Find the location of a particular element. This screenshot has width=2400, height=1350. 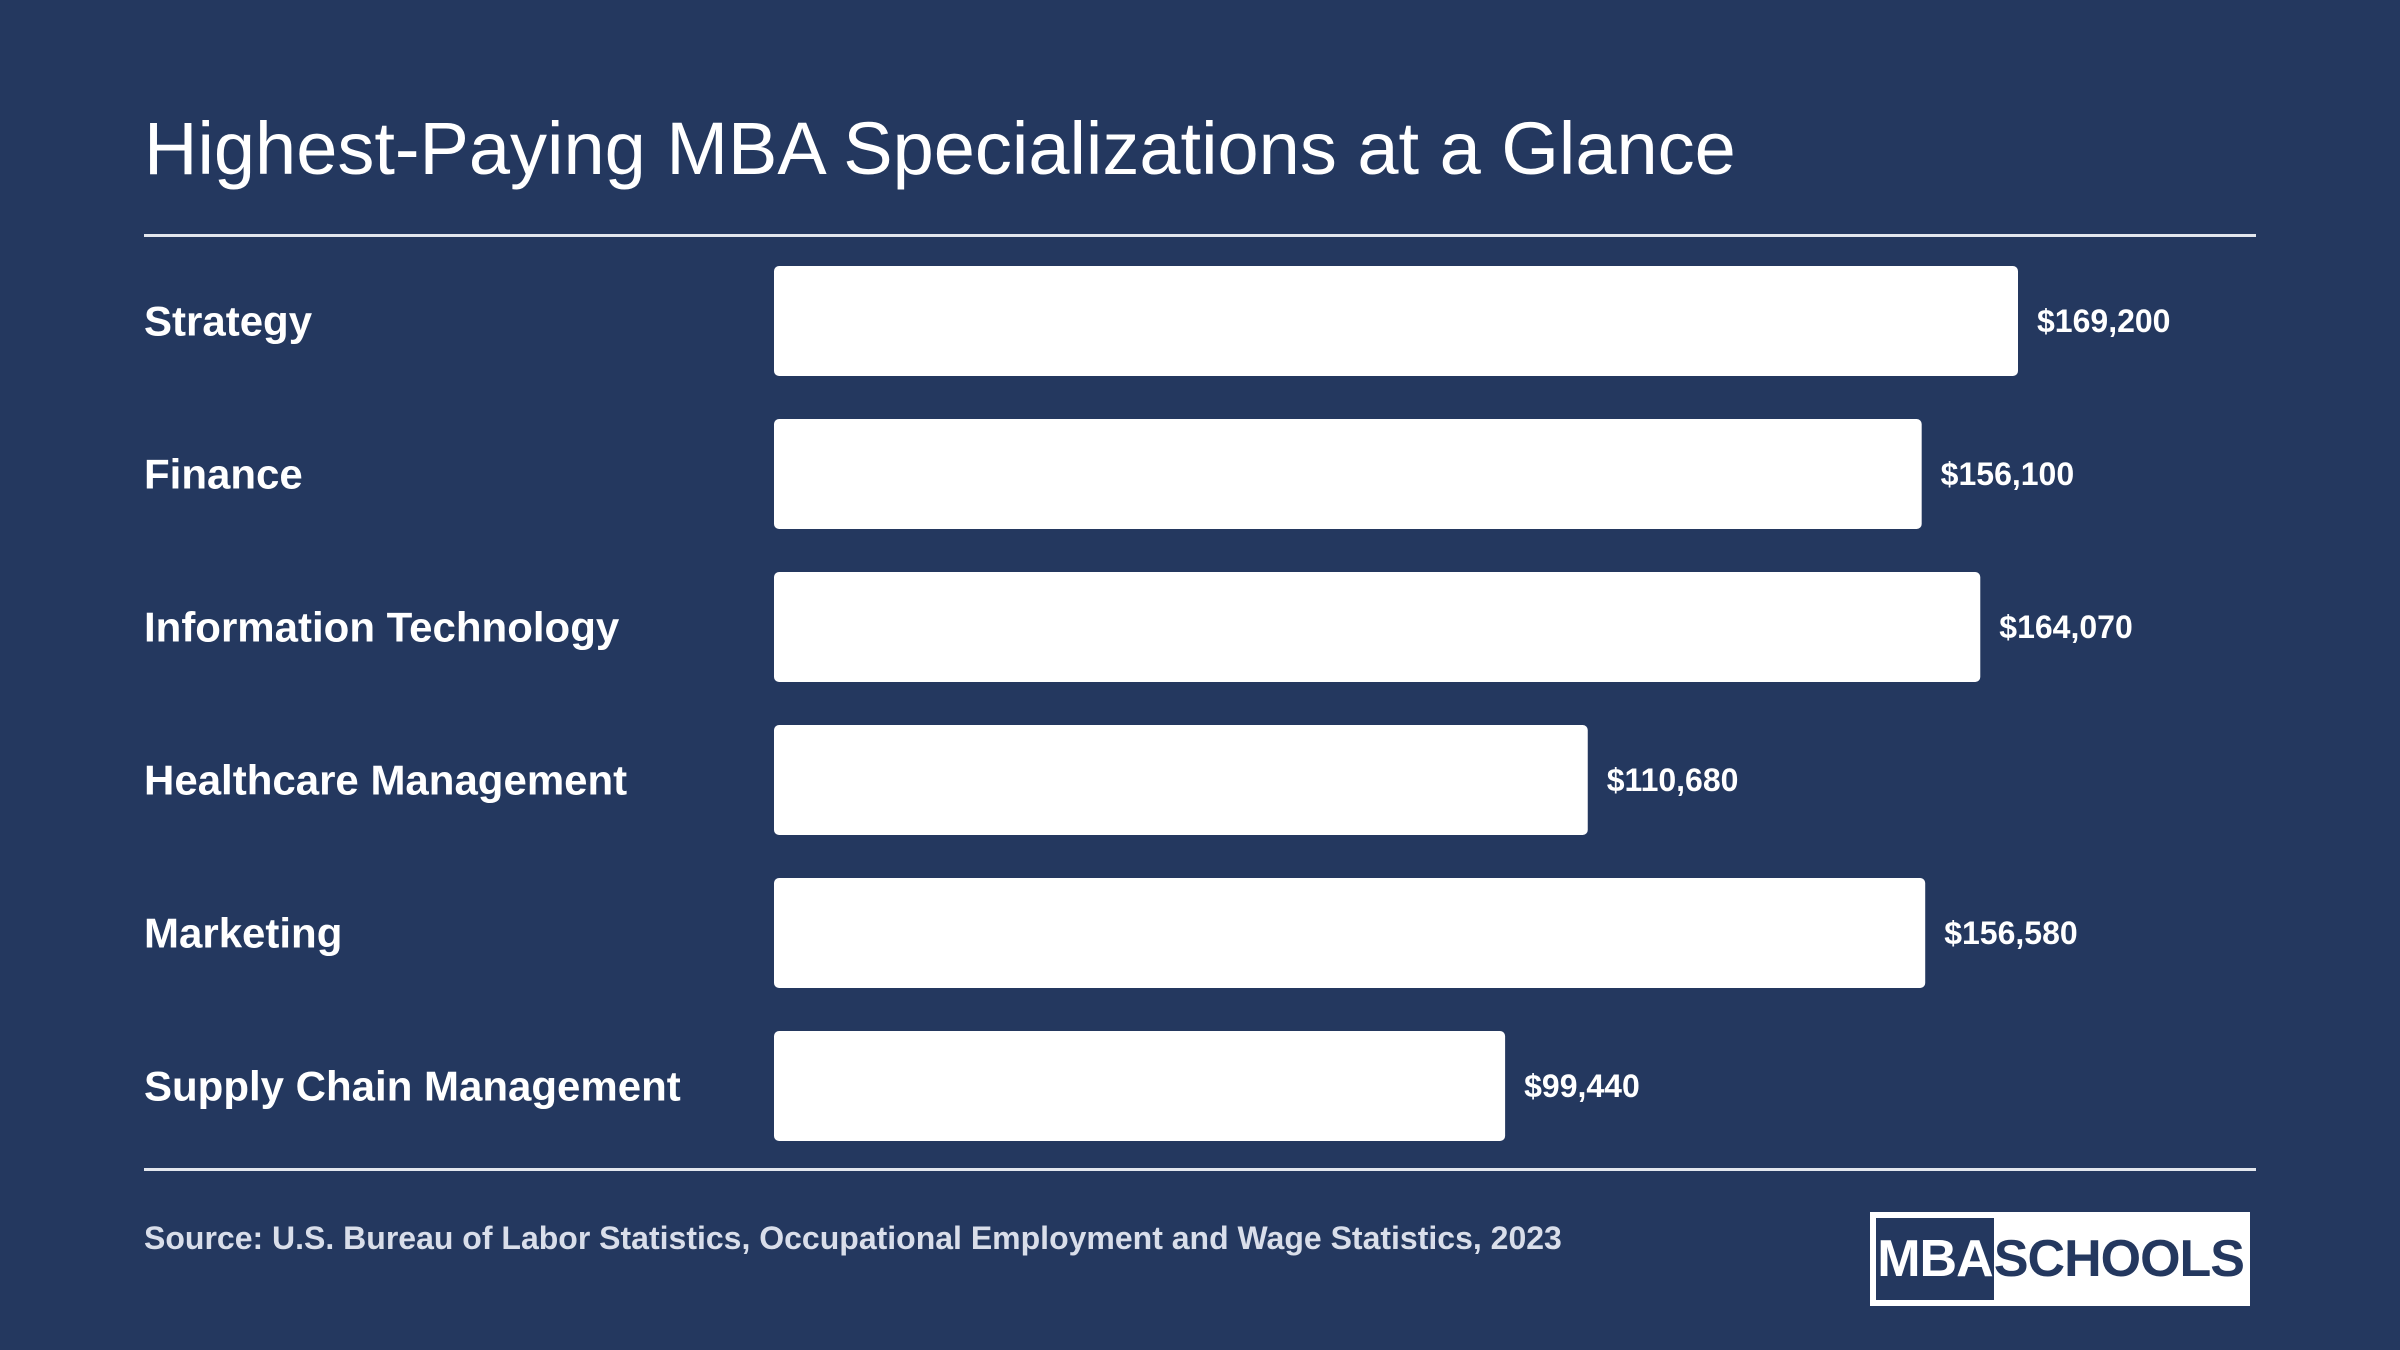

value-label: $164,070 is located at coordinates (2065, 627).